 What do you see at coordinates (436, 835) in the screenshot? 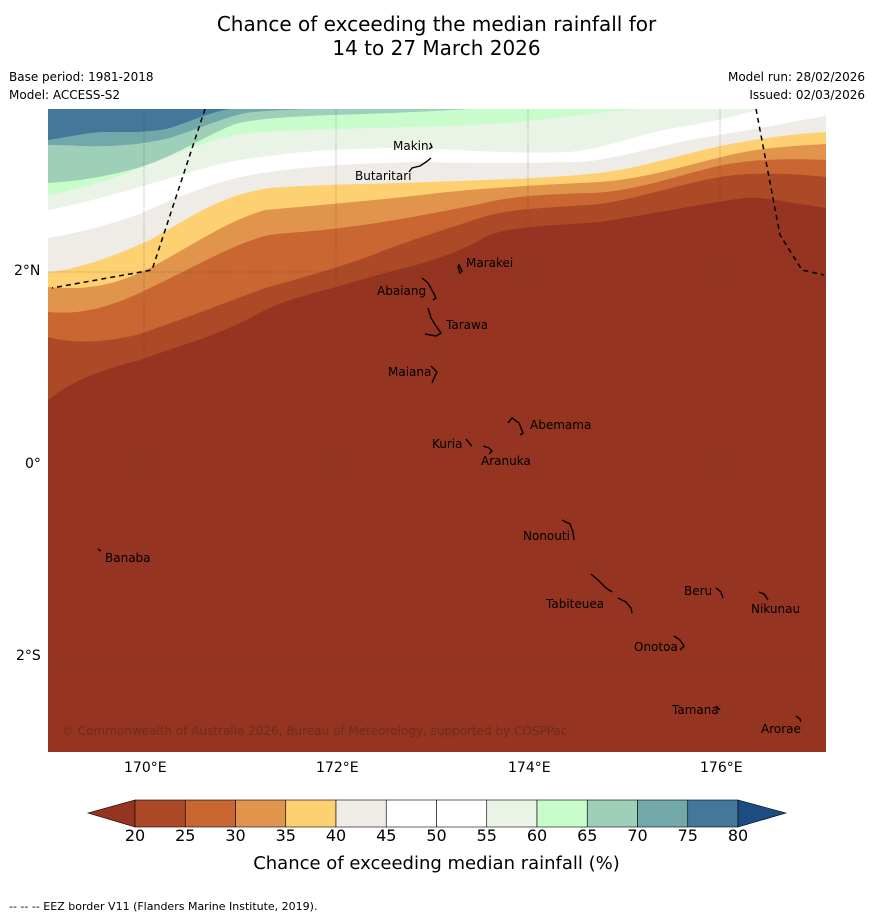
I see `colorbar-tick-50: 50` at bounding box center [436, 835].